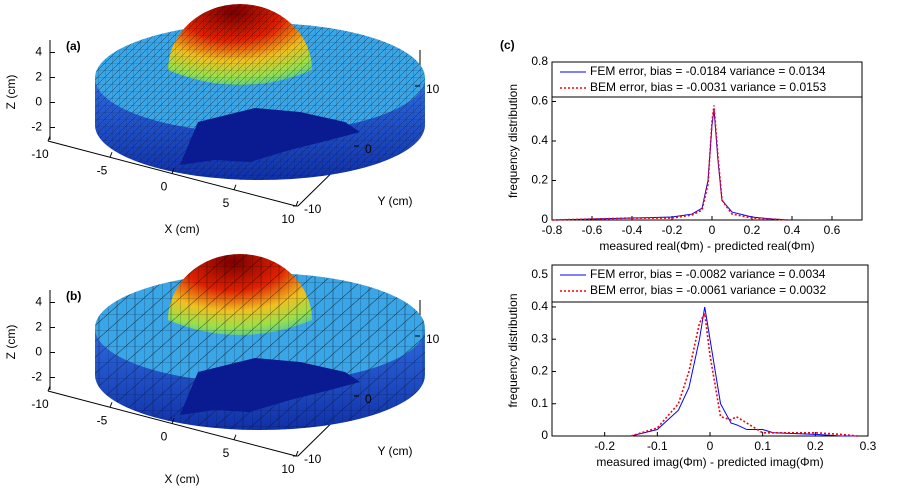 The width and height of the screenshot is (912, 495). What do you see at coordinates (868, 446) in the screenshot?
I see `x-tick-label: 0.3` at bounding box center [868, 446].